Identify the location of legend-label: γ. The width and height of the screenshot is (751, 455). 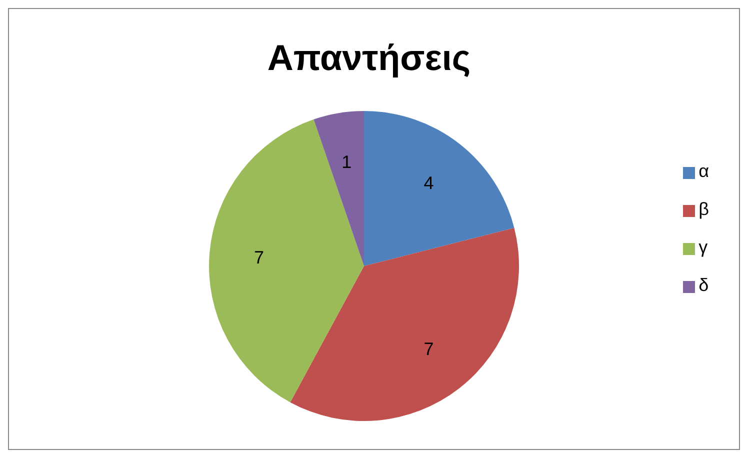
(703, 247).